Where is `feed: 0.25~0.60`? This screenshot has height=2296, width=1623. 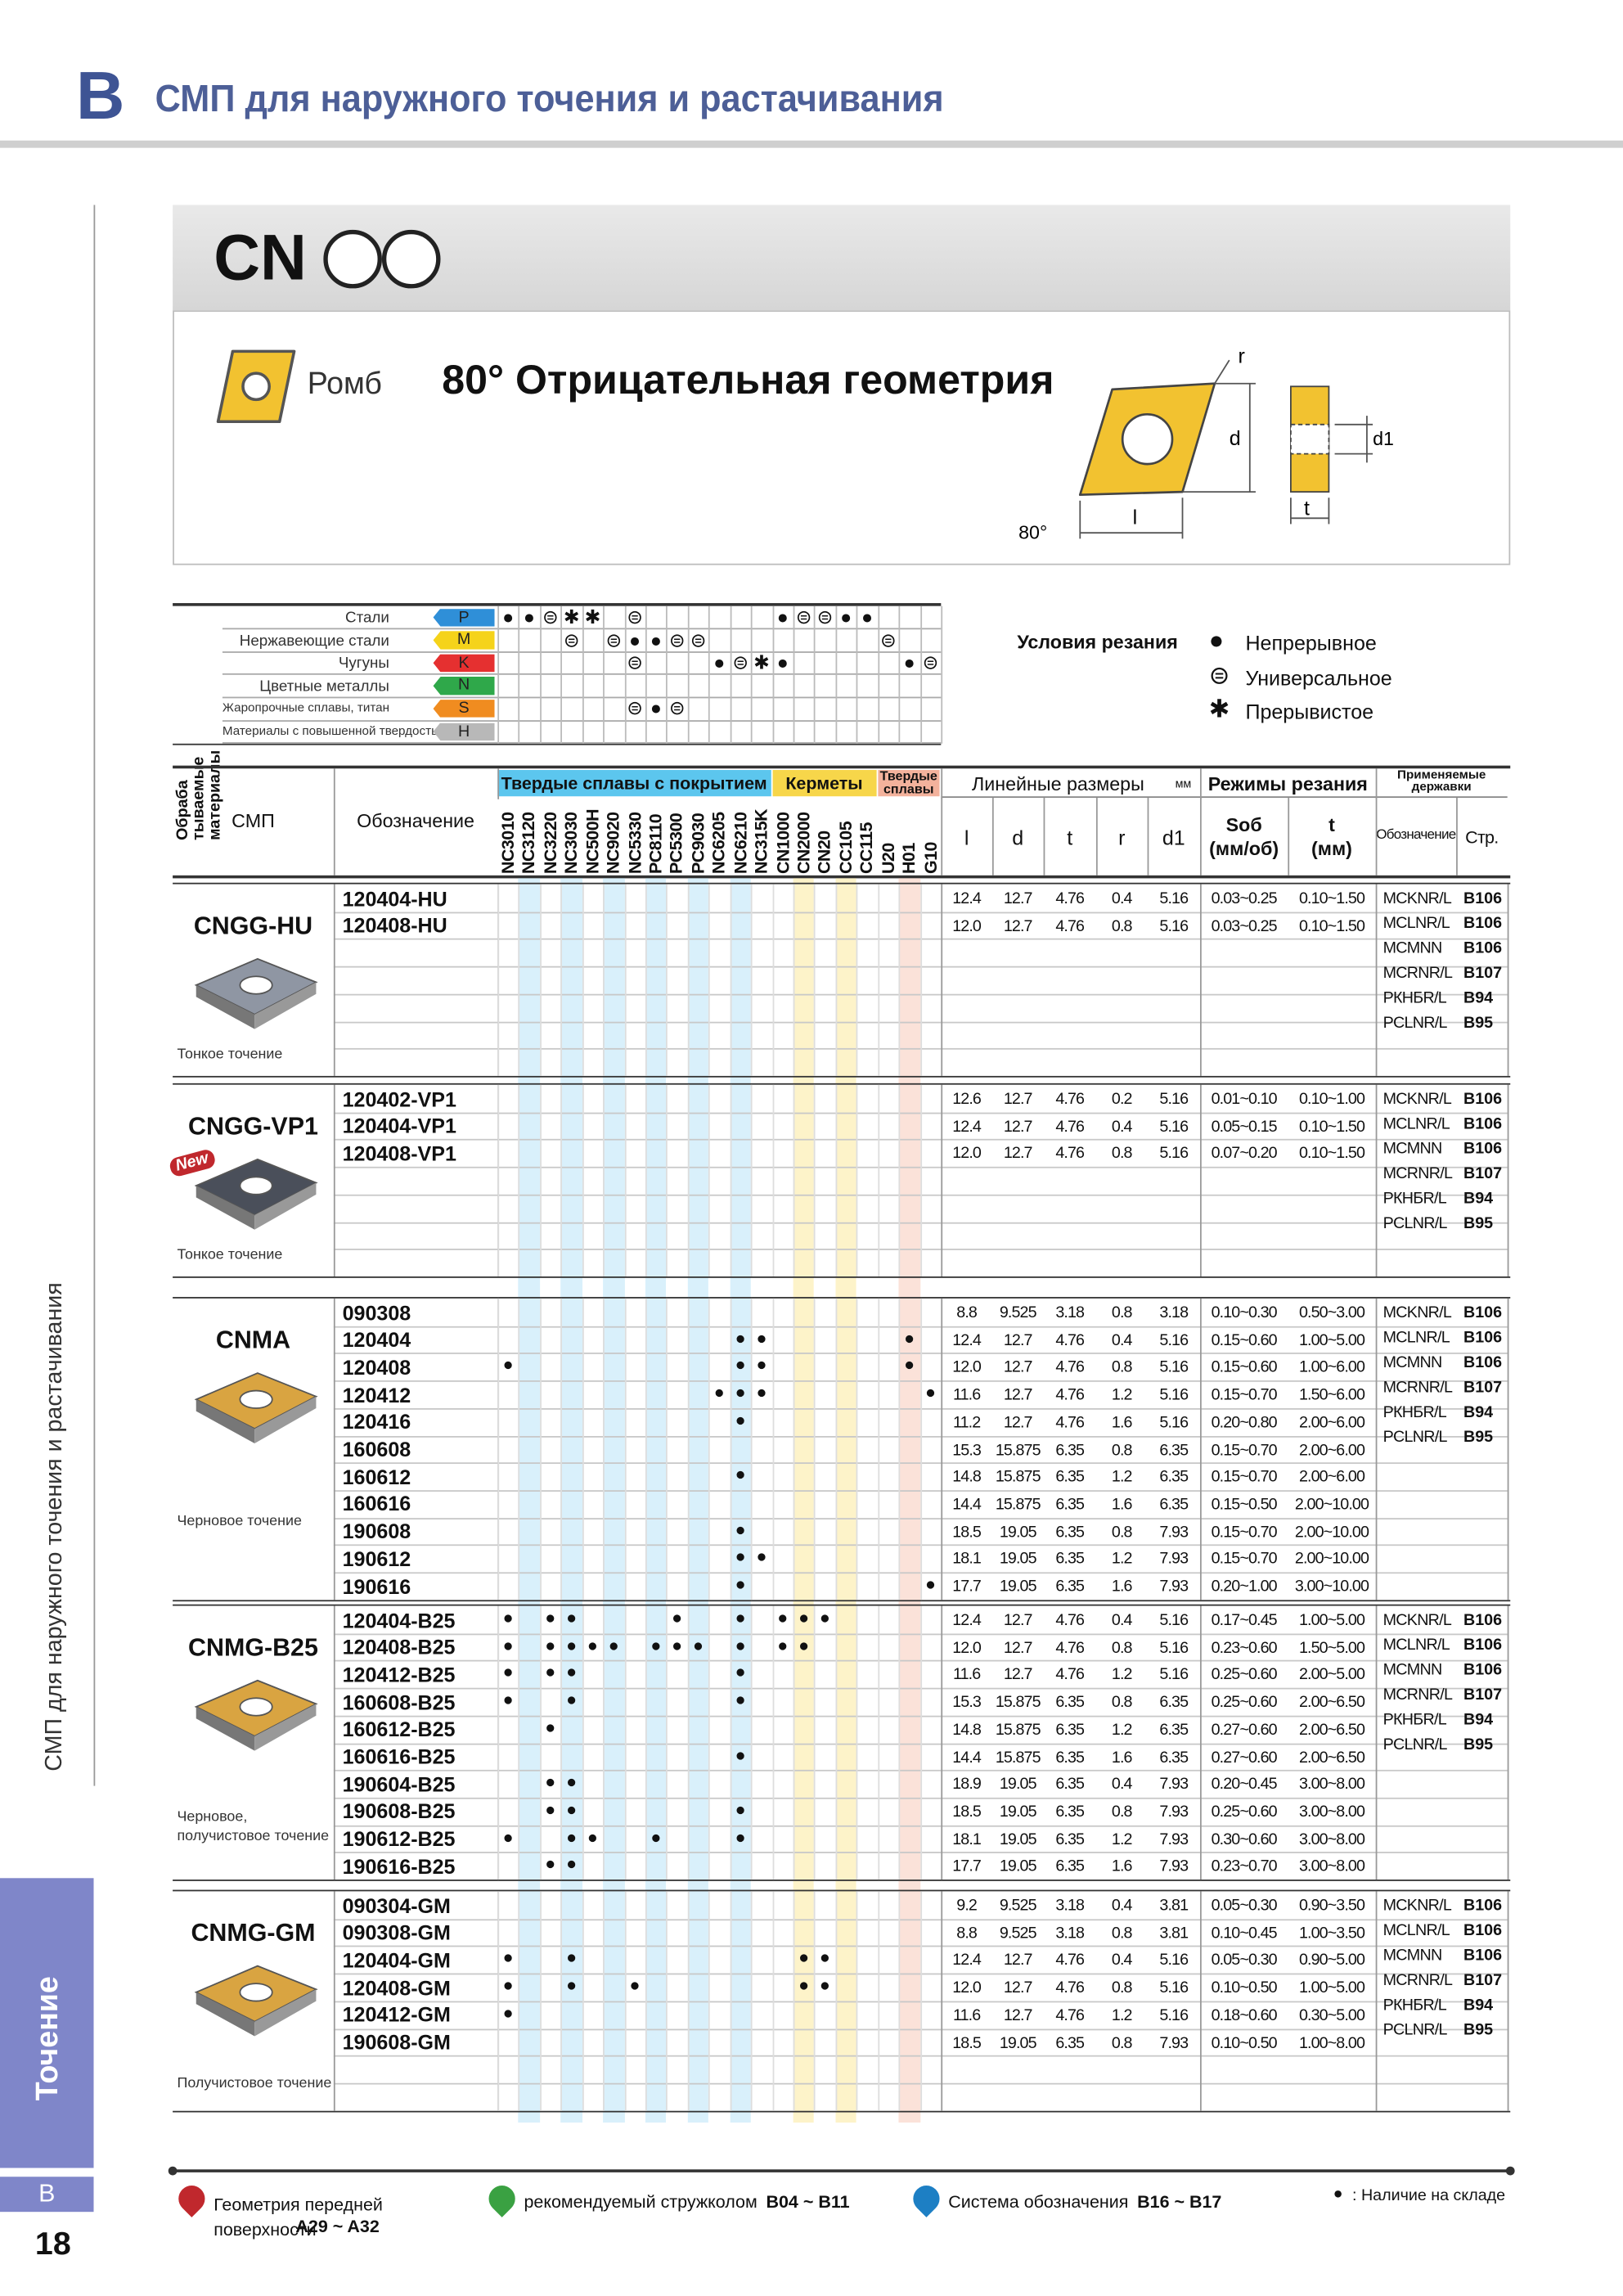
feed: 0.25~0.60 is located at coordinates (1244, 1703).